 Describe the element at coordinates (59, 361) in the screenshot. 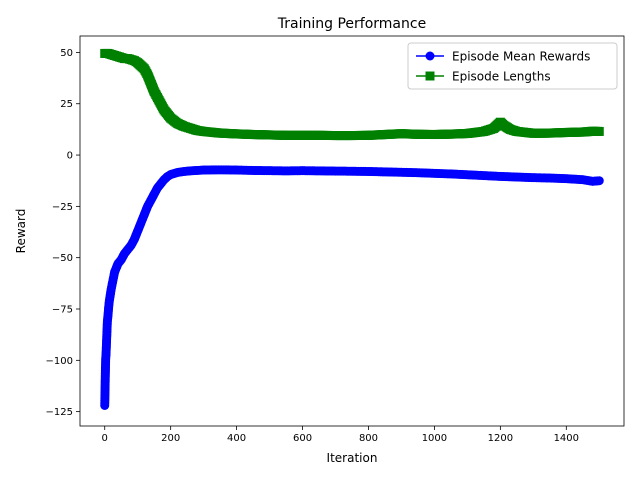

I see `y-tick-label: −100` at that location.